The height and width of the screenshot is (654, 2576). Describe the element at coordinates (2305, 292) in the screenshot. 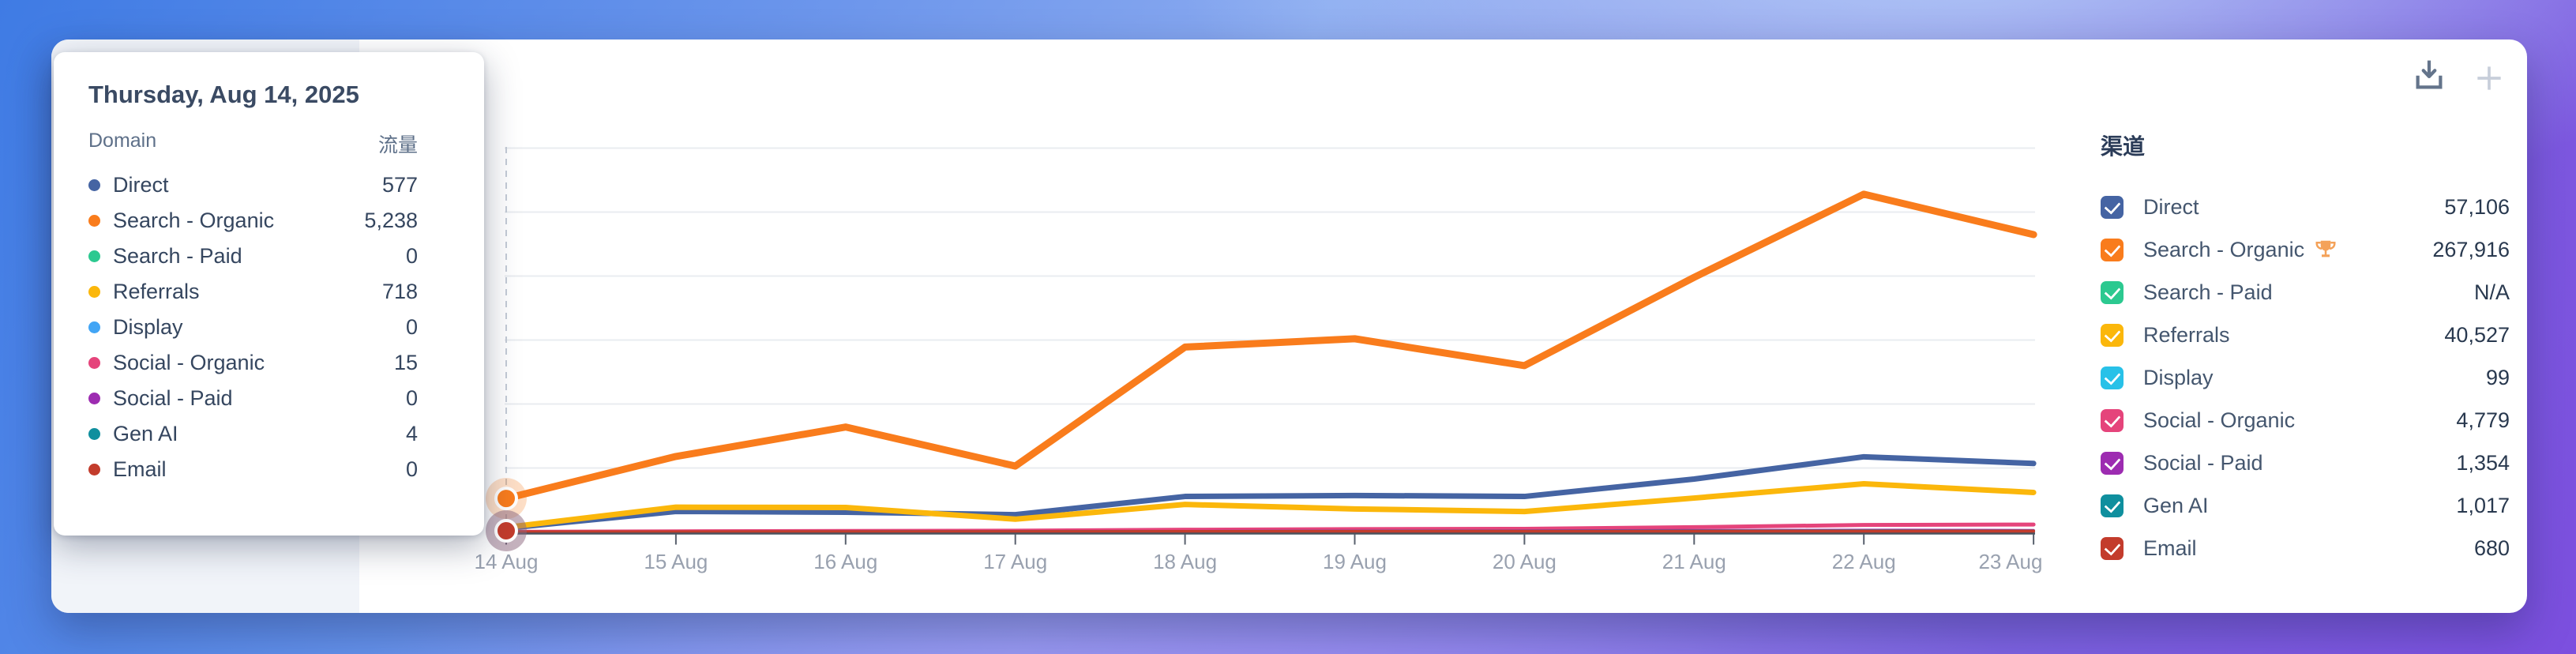

I see `legend-row: Search - Paid N/A` at that location.